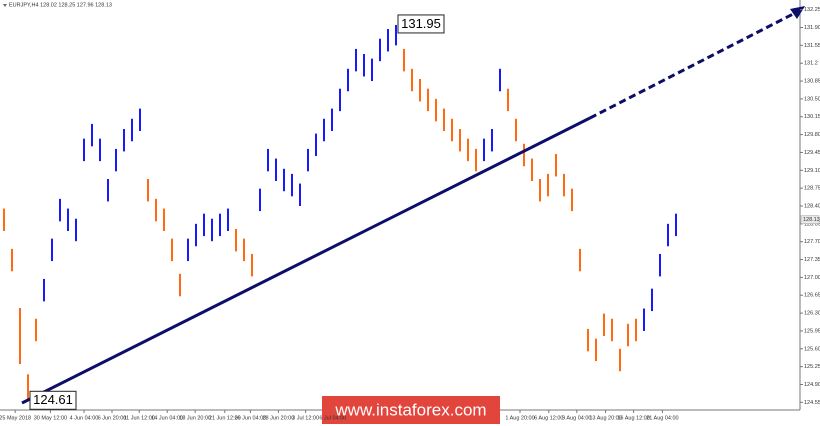 This screenshot has width=820, height=426. I want to click on y-tick-label: 124.55, so click(812, 403).